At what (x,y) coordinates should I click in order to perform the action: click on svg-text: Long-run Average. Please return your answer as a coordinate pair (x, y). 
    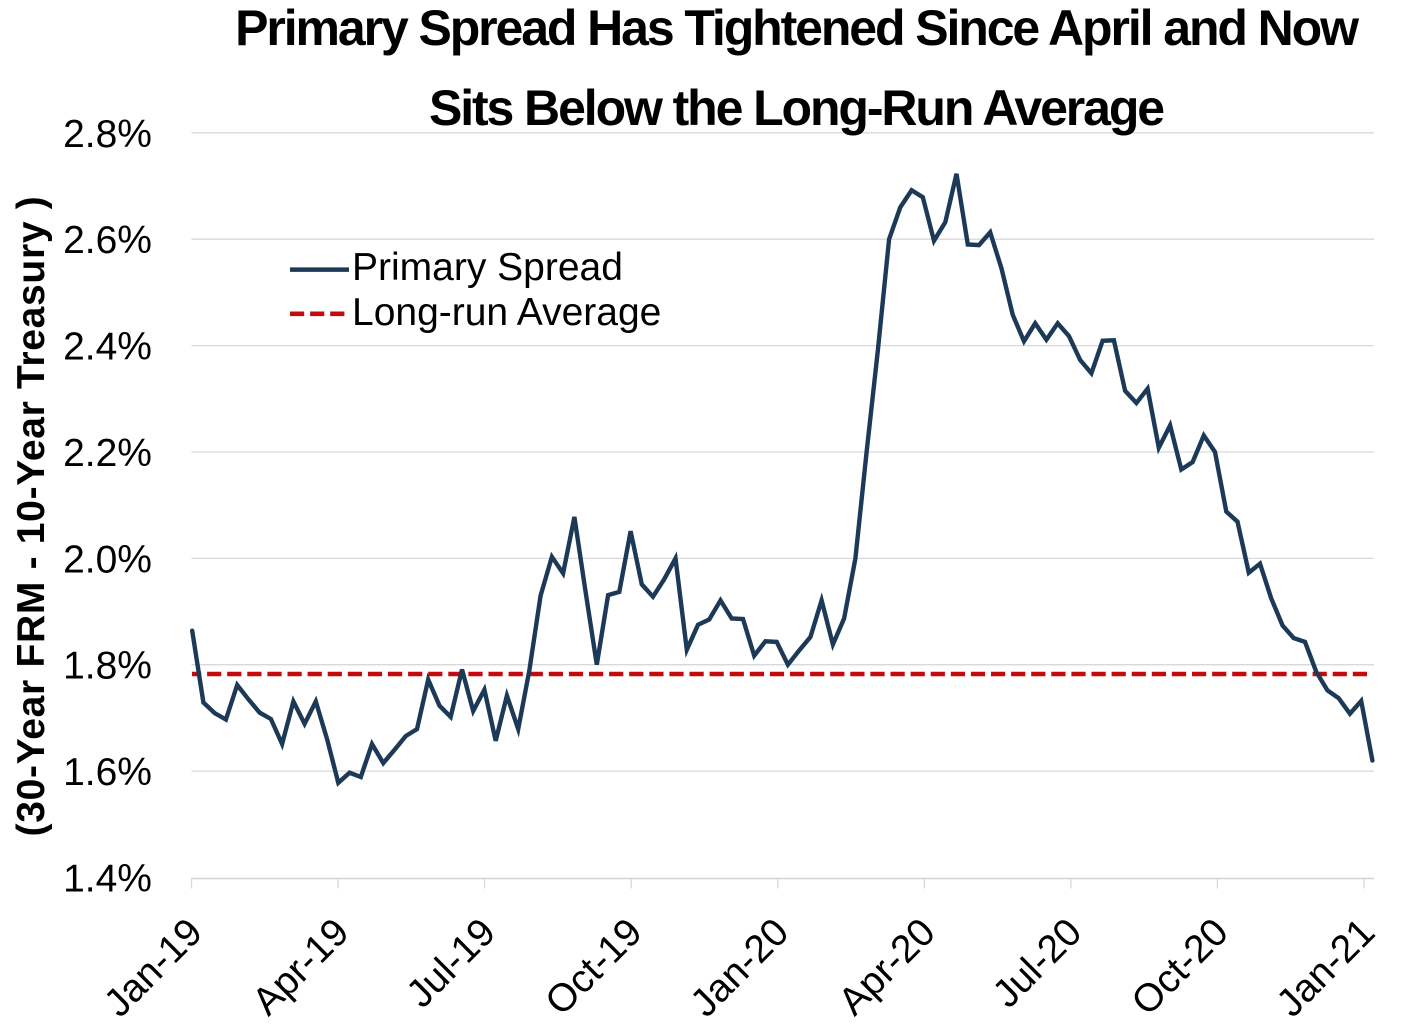
    Looking at the image, I should click on (506, 312).